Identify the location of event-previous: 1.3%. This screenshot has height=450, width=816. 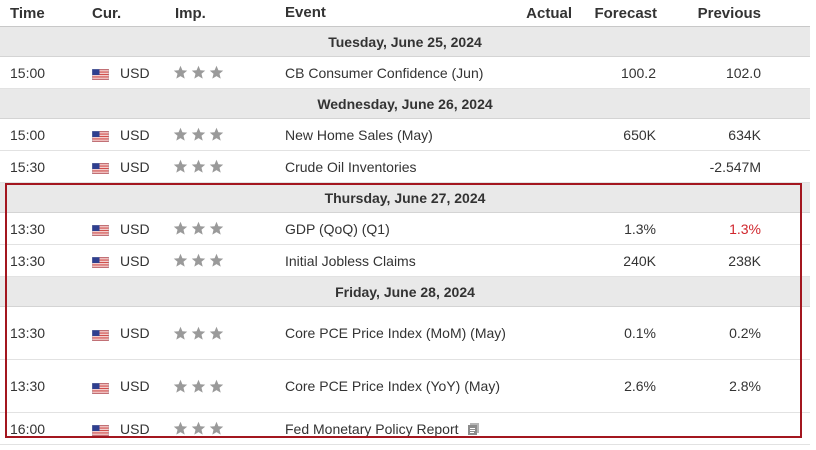
(745, 228).